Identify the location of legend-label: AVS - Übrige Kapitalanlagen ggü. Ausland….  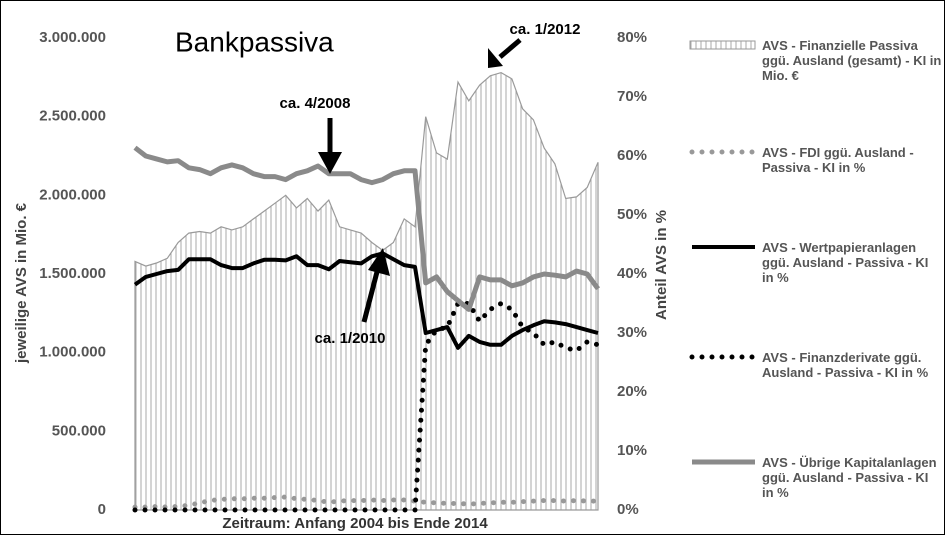
(849, 477).